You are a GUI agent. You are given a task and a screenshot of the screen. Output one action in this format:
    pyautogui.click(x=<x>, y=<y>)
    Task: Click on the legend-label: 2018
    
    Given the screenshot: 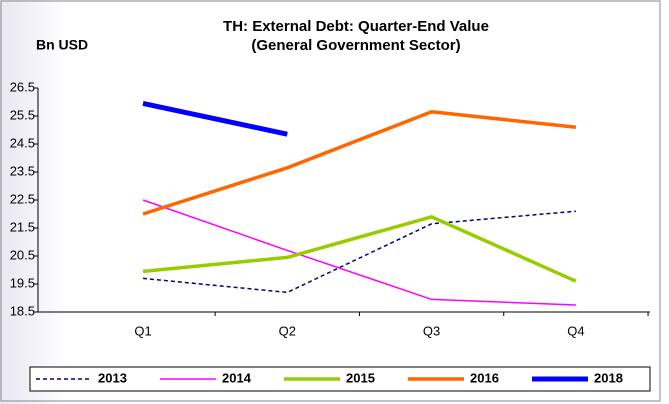 What is the action you would take?
    pyautogui.click(x=608, y=377)
    